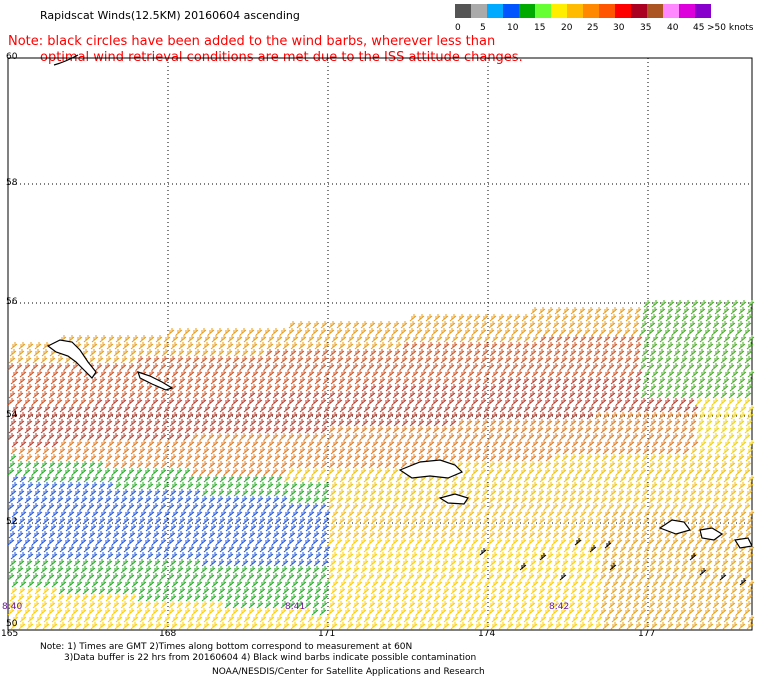 The width and height of the screenshot is (760, 688). What do you see at coordinates (12, 607) in the screenshot?
I see `time-label-840: 8:40` at bounding box center [12, 607].